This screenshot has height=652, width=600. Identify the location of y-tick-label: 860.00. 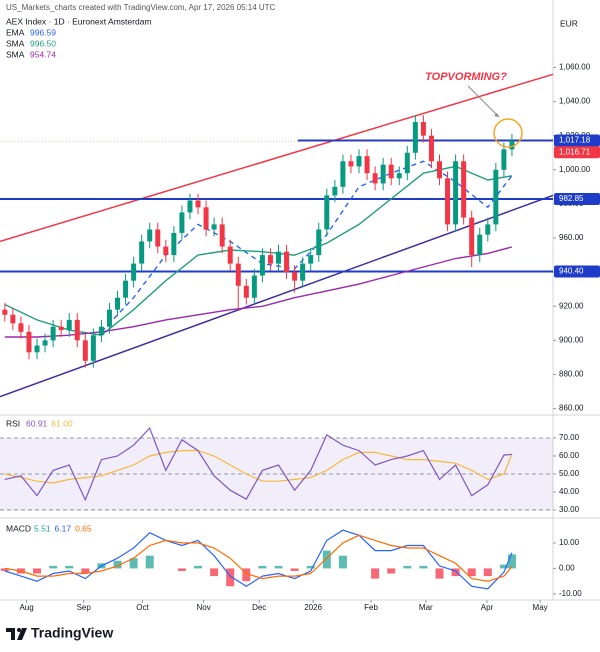
(571, 408).